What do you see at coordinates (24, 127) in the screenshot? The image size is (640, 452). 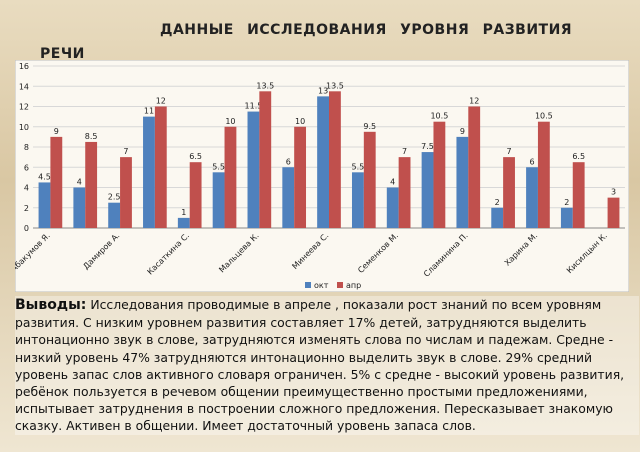 I see `y-tick-label: 10` at bounding box center [24, 127].